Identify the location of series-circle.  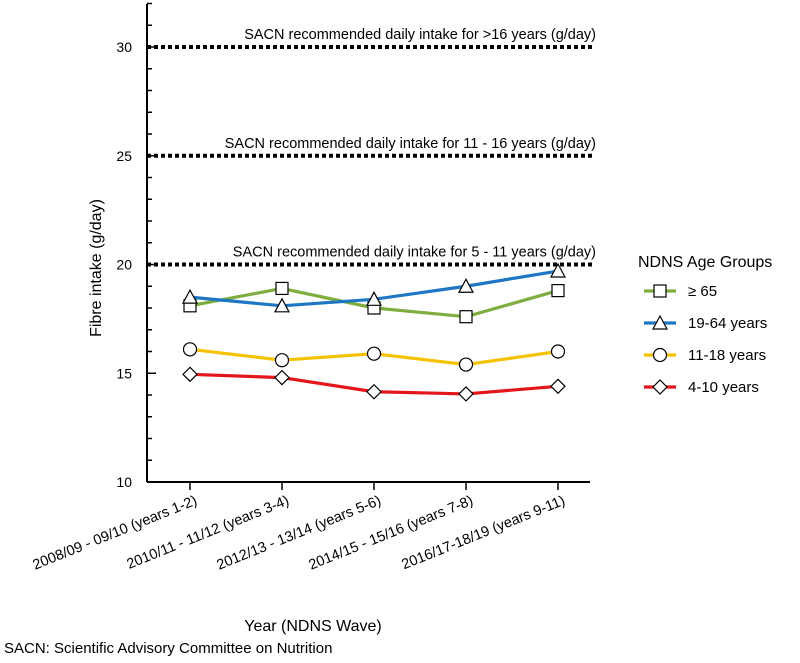
(374, 357).